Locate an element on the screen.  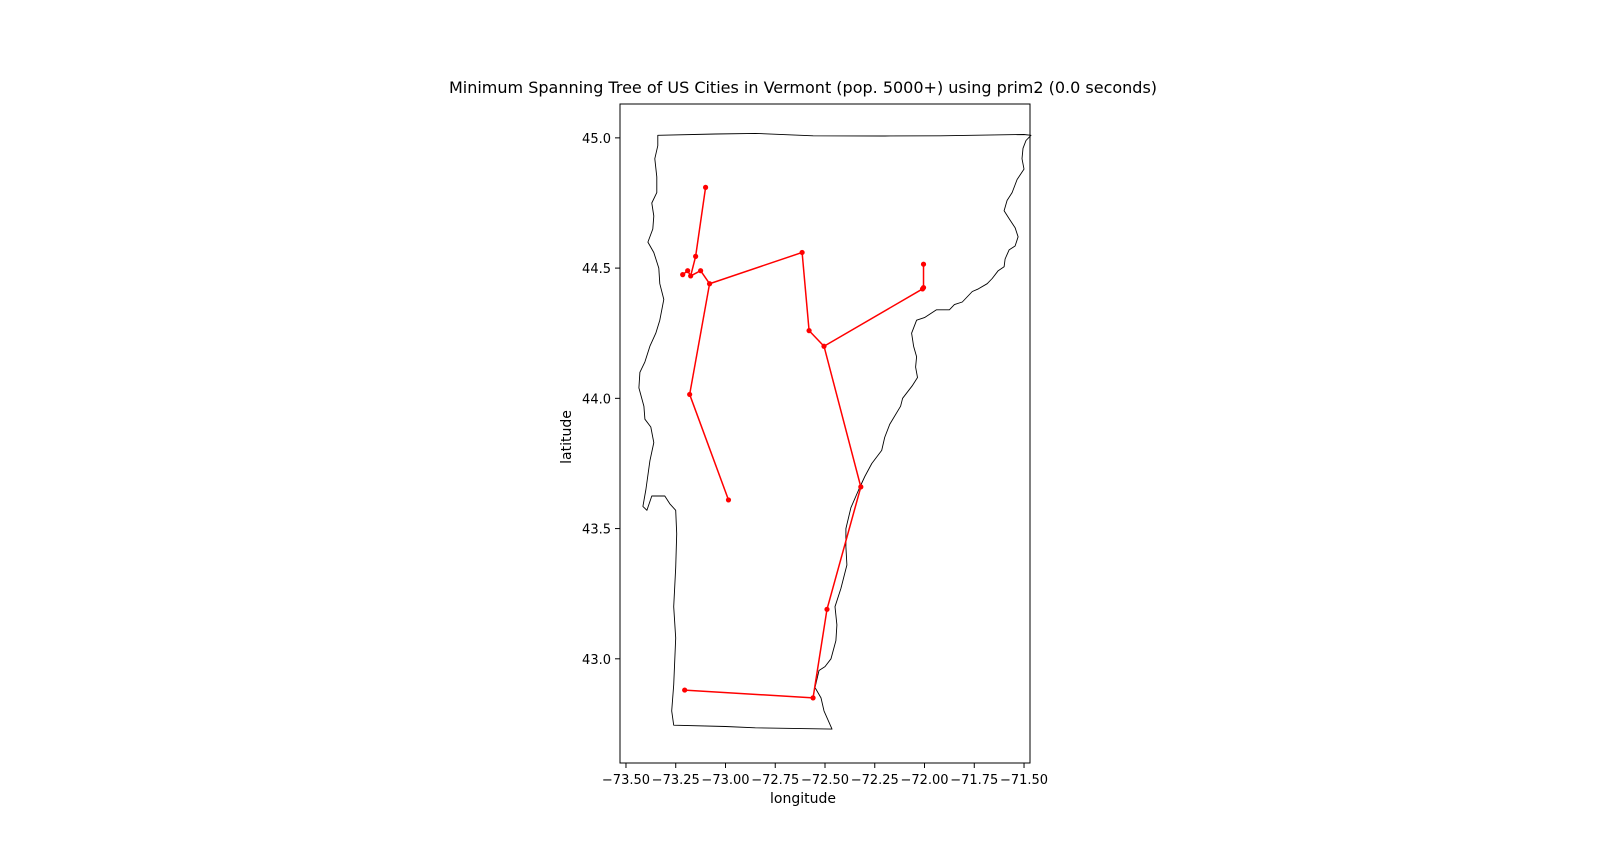
y-tick-label: 44.0 is located at coordinates (596, 399).